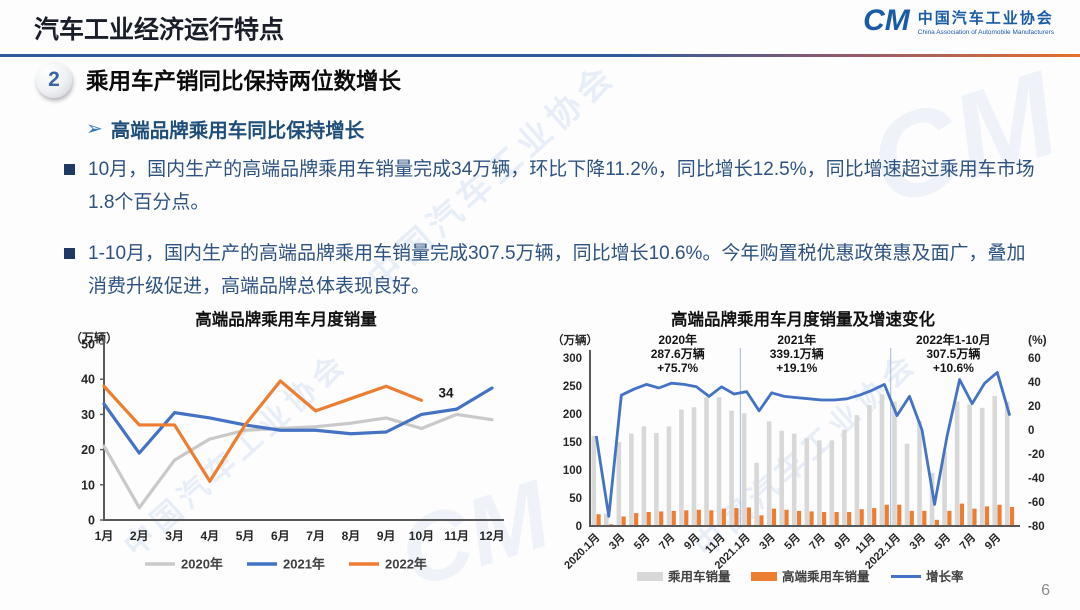  I want to click on y-tick-label: 0, so click(91, 521).